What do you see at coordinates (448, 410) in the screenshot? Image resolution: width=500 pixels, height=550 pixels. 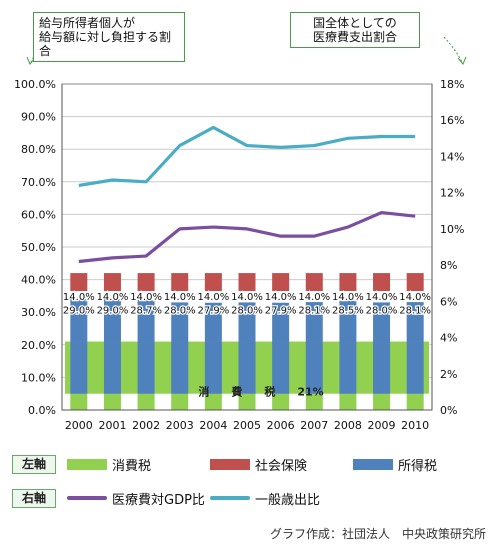 I see `right-tick-label: 0%` at bounding box center [448, 410].